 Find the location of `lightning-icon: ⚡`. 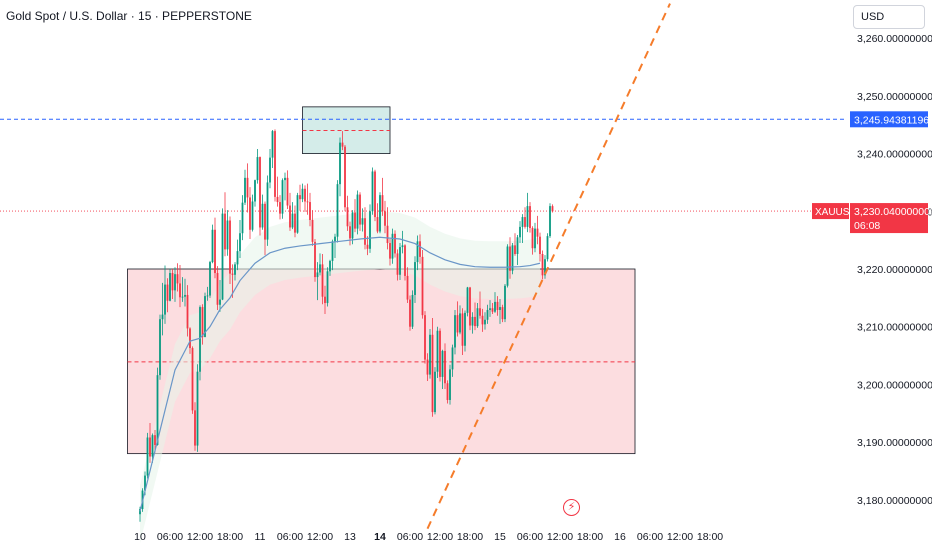

lightning-icon: ⚡ is located at coordinates (571, 507).